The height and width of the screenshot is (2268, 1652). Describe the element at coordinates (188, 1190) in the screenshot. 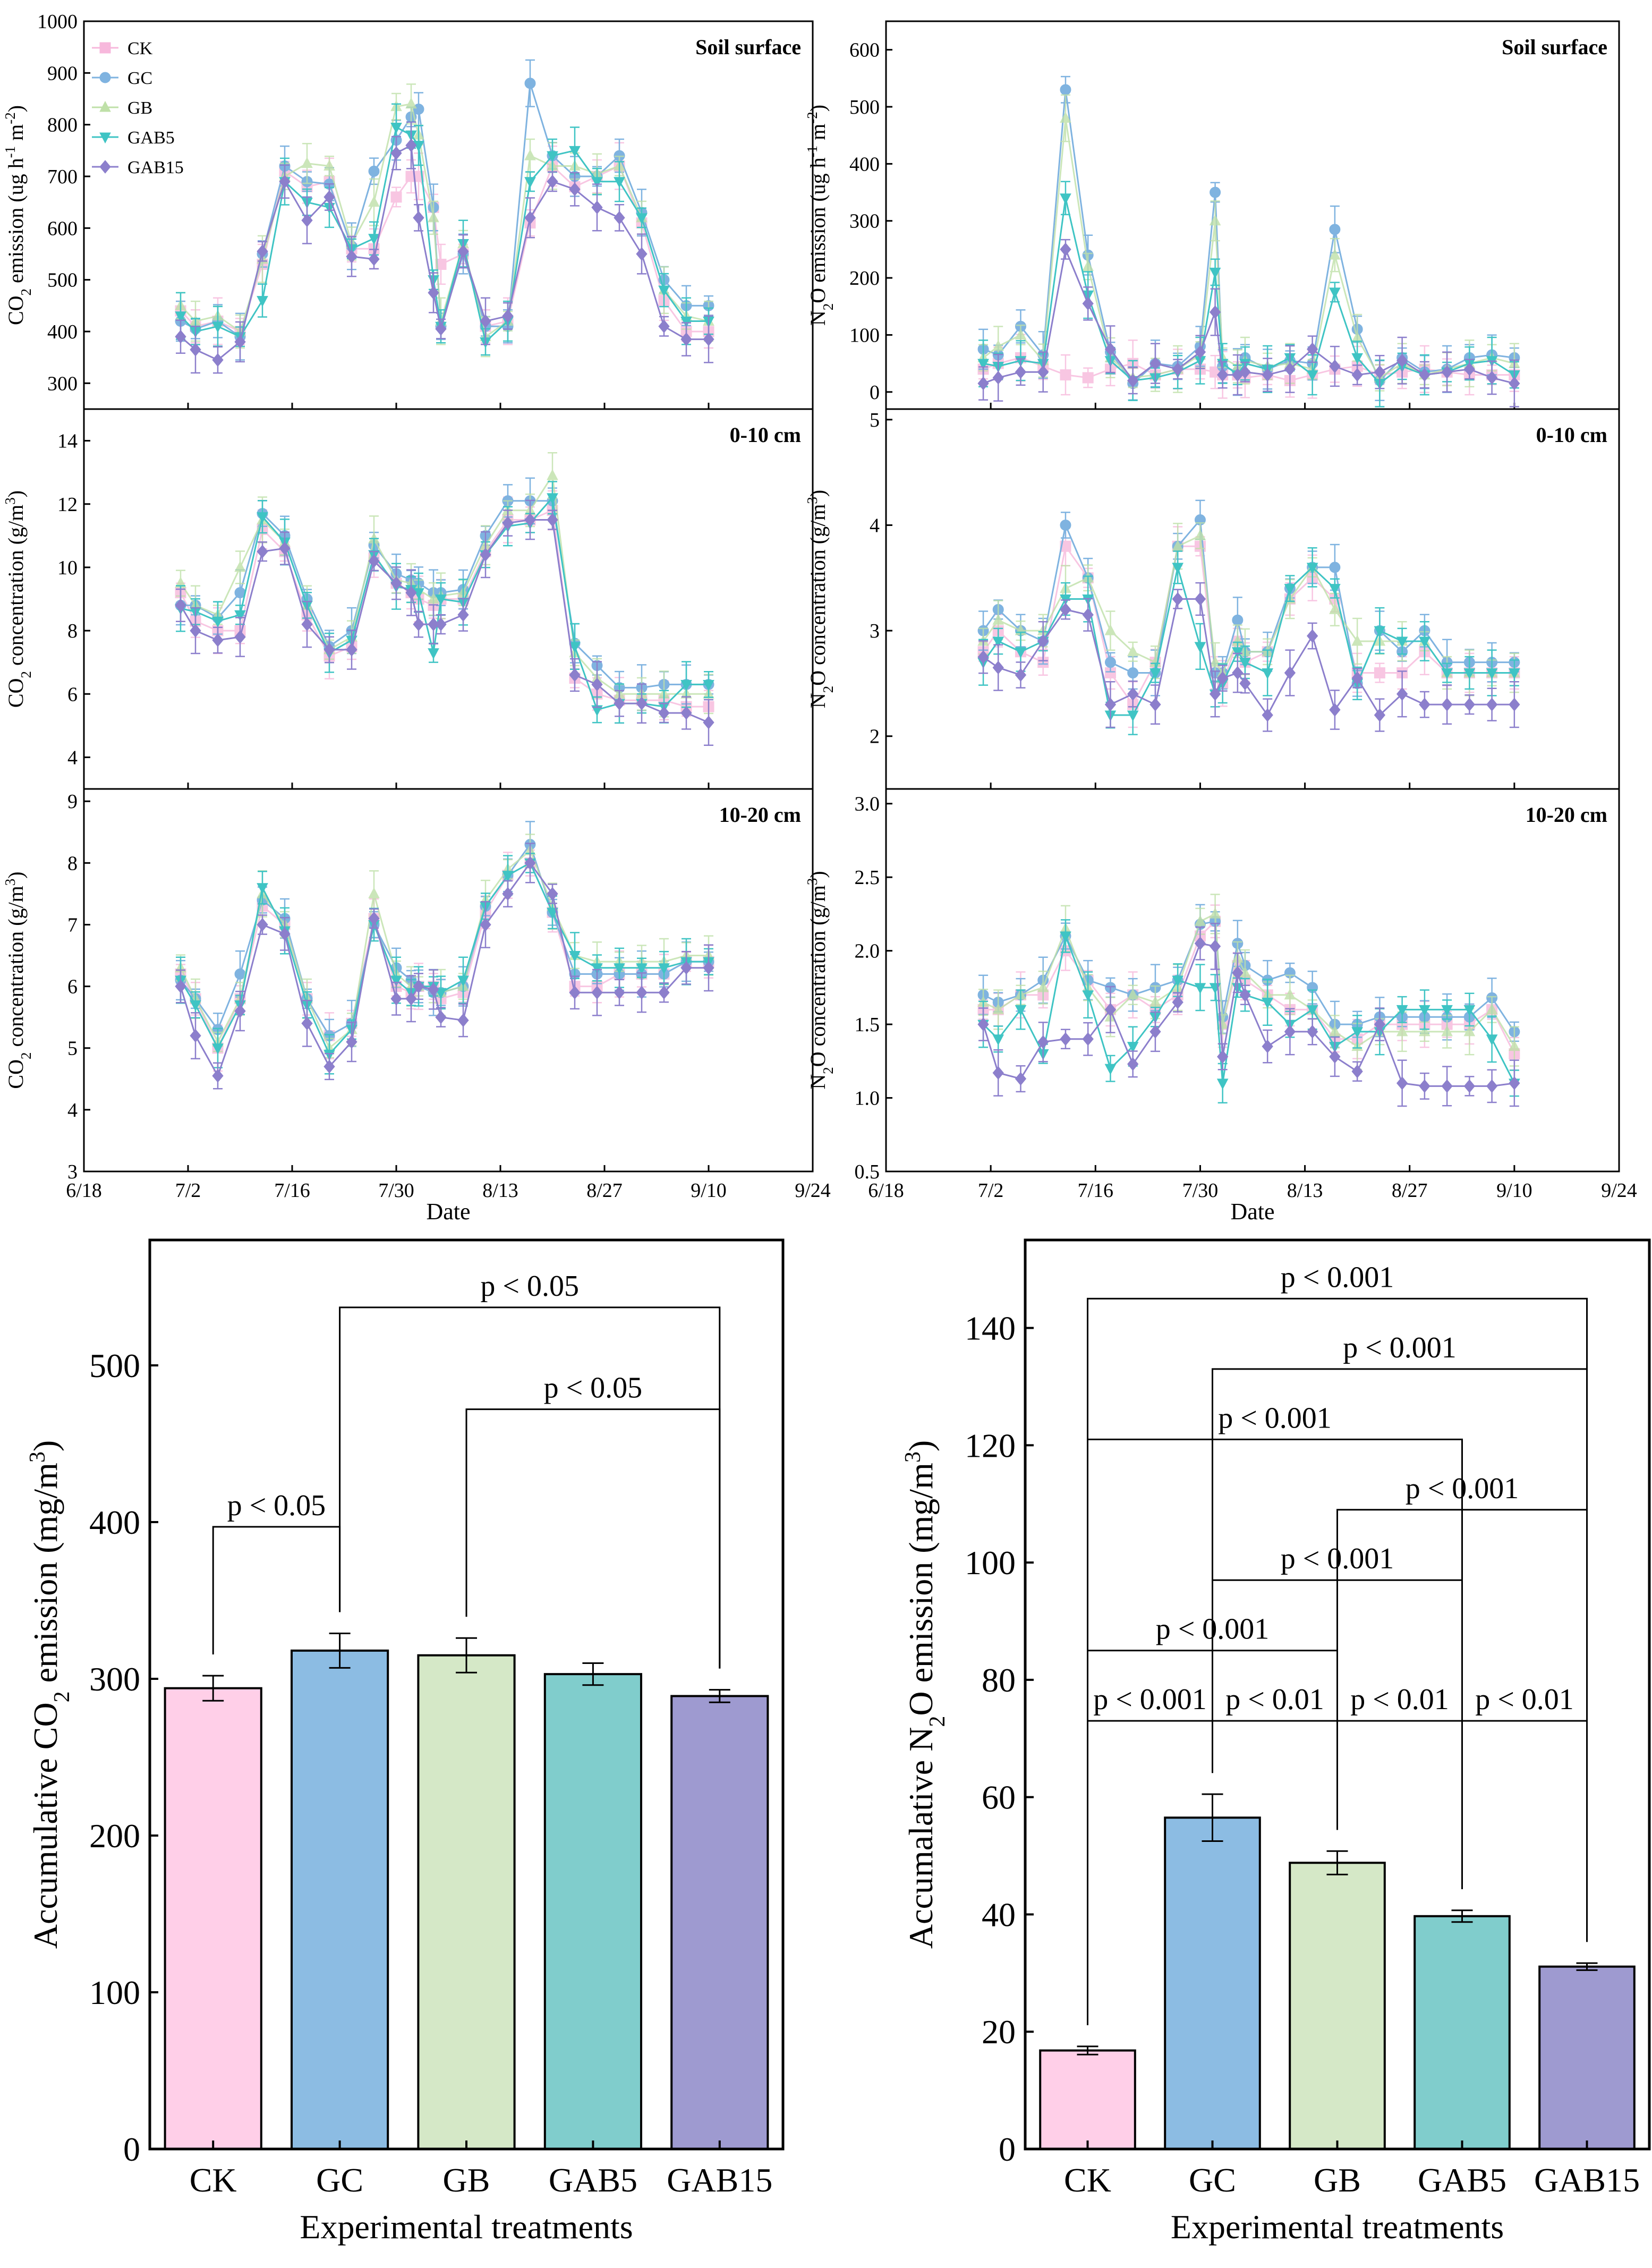

I see `x-tick-label: 7/2` at that location.